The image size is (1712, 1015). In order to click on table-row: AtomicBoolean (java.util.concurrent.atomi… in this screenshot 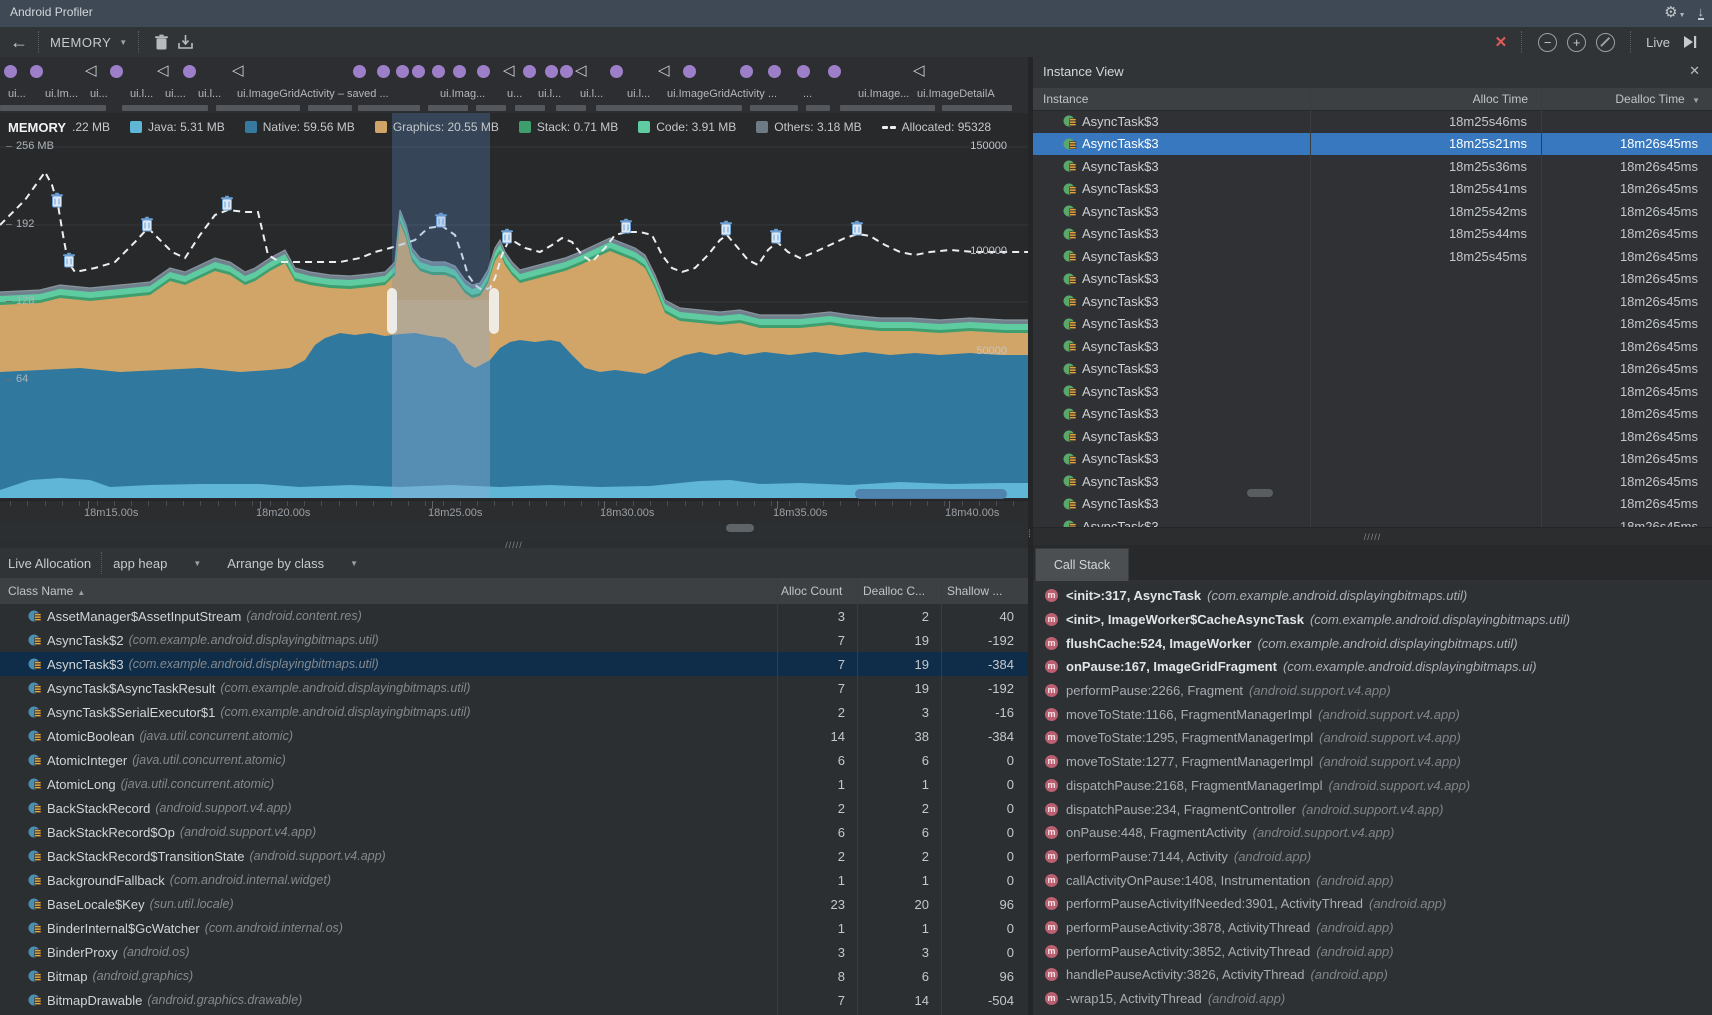, I will do `click(514, 736)`.